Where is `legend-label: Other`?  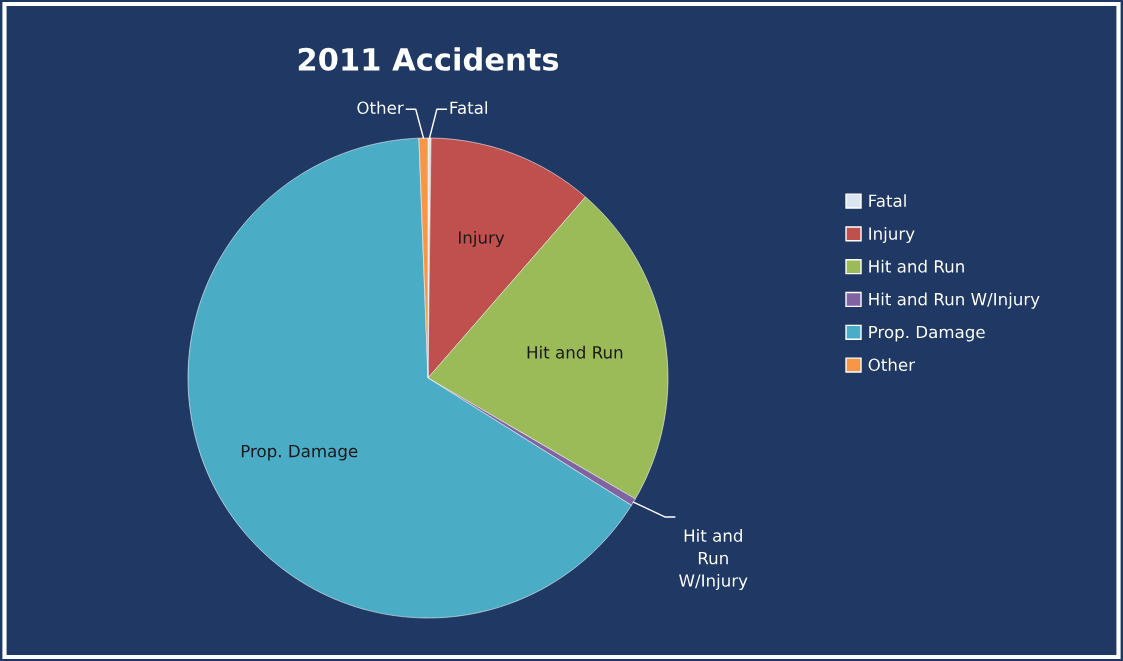 legend-label: Other is located at coordinates (892, 365).